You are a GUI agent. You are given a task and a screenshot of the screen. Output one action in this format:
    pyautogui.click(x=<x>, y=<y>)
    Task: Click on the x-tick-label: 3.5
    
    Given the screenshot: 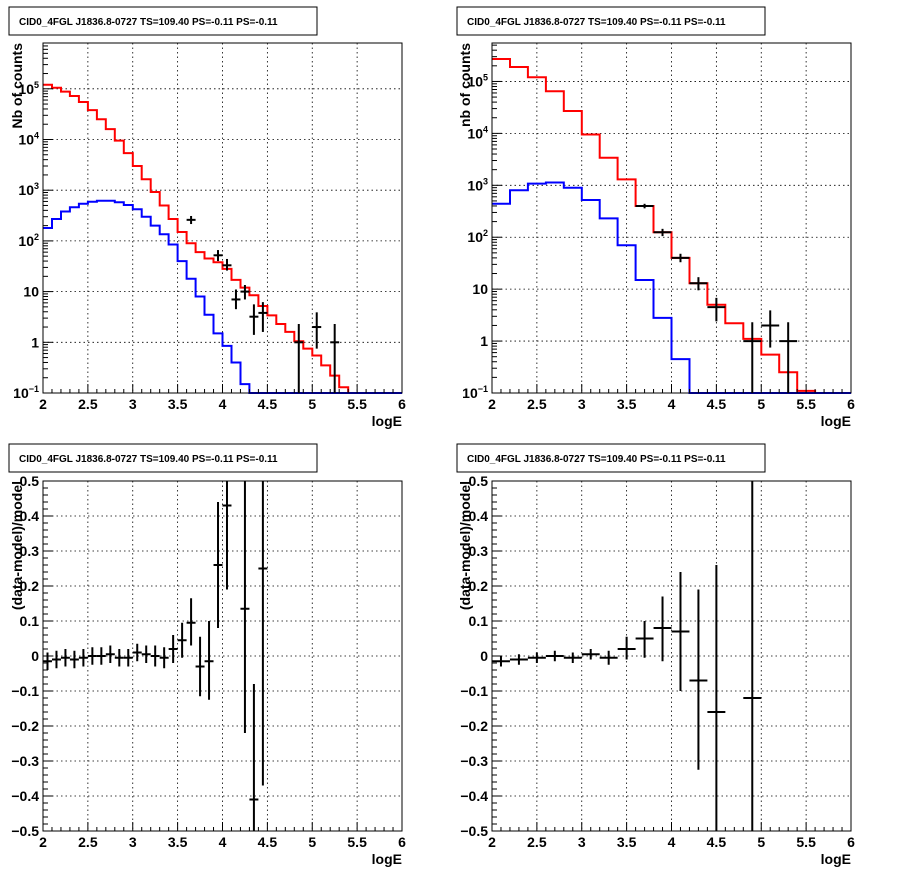 What is the action you would take?
    pyautogui.click(x=178, y=404)
    